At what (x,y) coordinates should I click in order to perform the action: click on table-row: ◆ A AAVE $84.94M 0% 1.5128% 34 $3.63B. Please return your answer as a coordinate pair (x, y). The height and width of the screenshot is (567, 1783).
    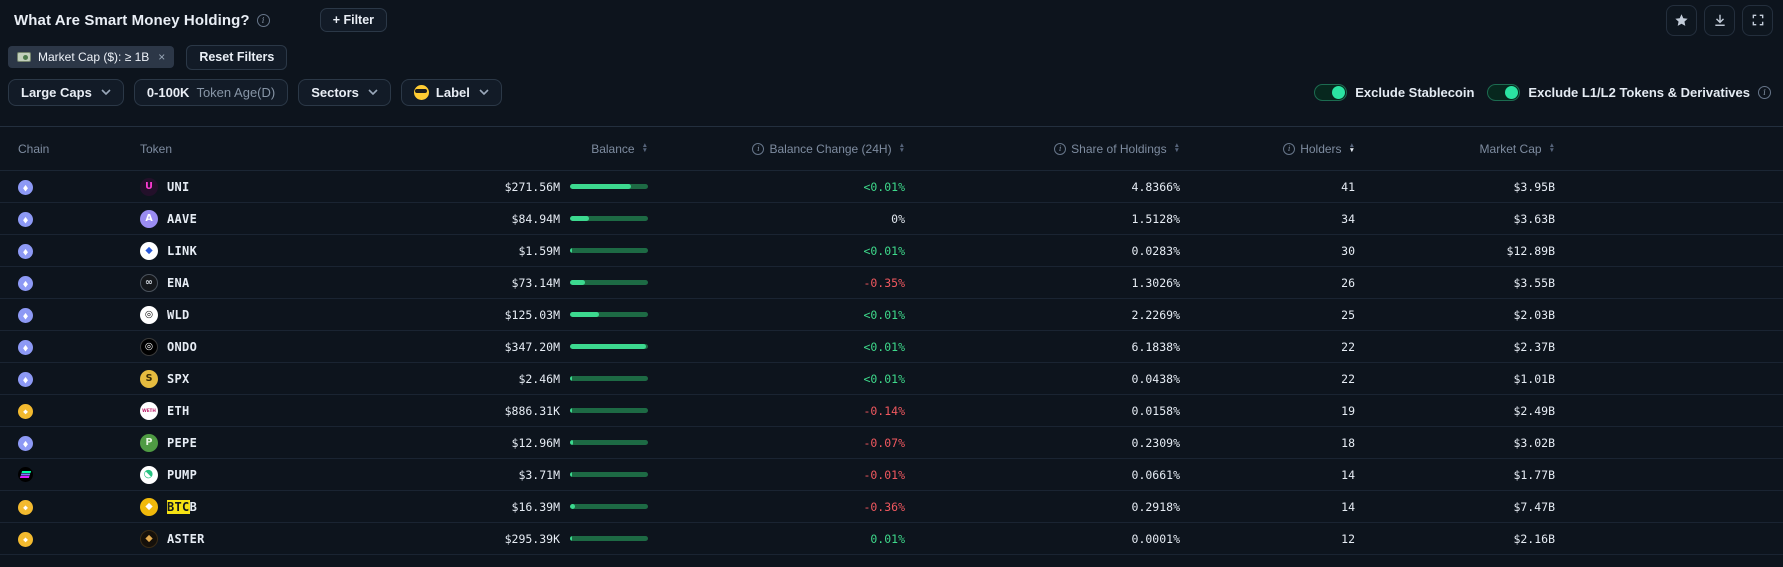
    Looking at the image, I should click on (891, 219).